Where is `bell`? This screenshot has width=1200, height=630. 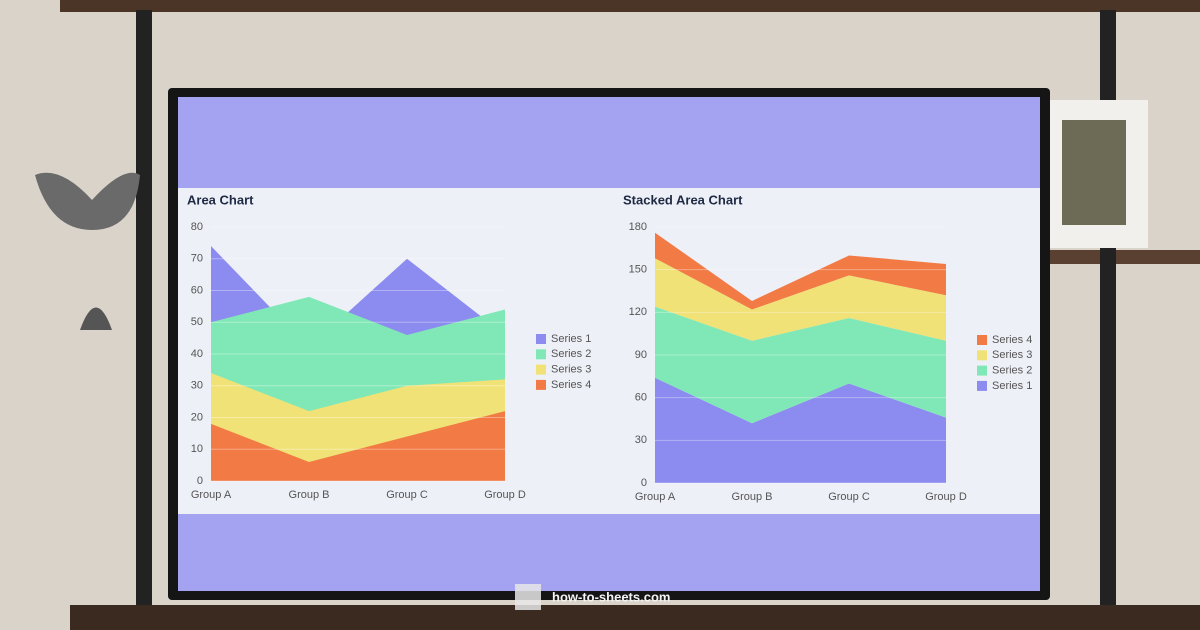
bell is located at coordinates (96, 318).